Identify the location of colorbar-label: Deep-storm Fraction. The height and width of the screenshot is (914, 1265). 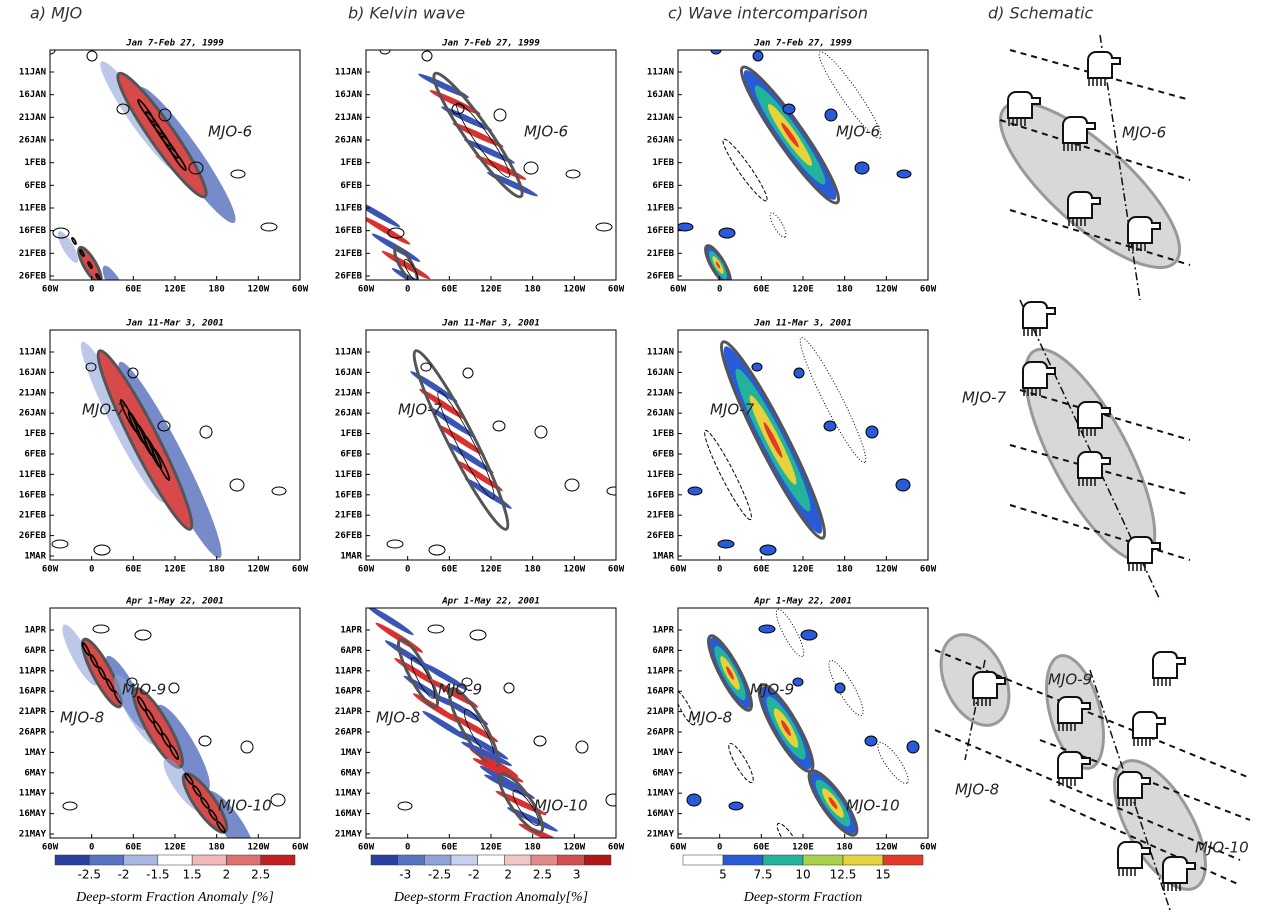
(803, 897).